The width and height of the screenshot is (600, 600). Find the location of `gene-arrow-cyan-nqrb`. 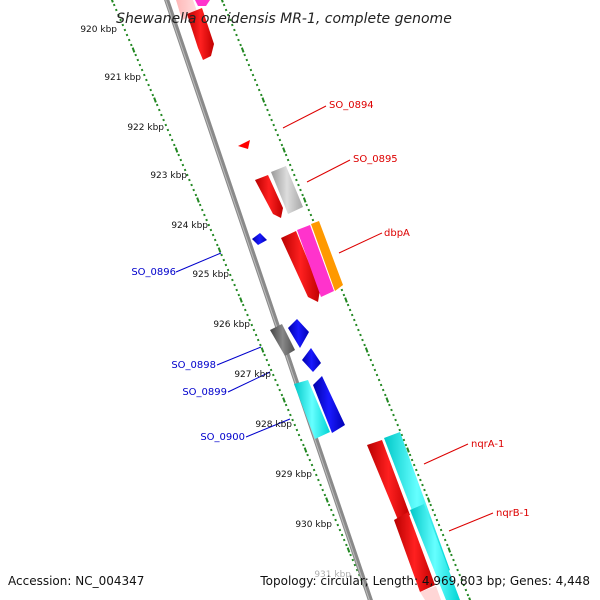

gene-arrow-cyan-nqrb is located at coordinates (435, 552).